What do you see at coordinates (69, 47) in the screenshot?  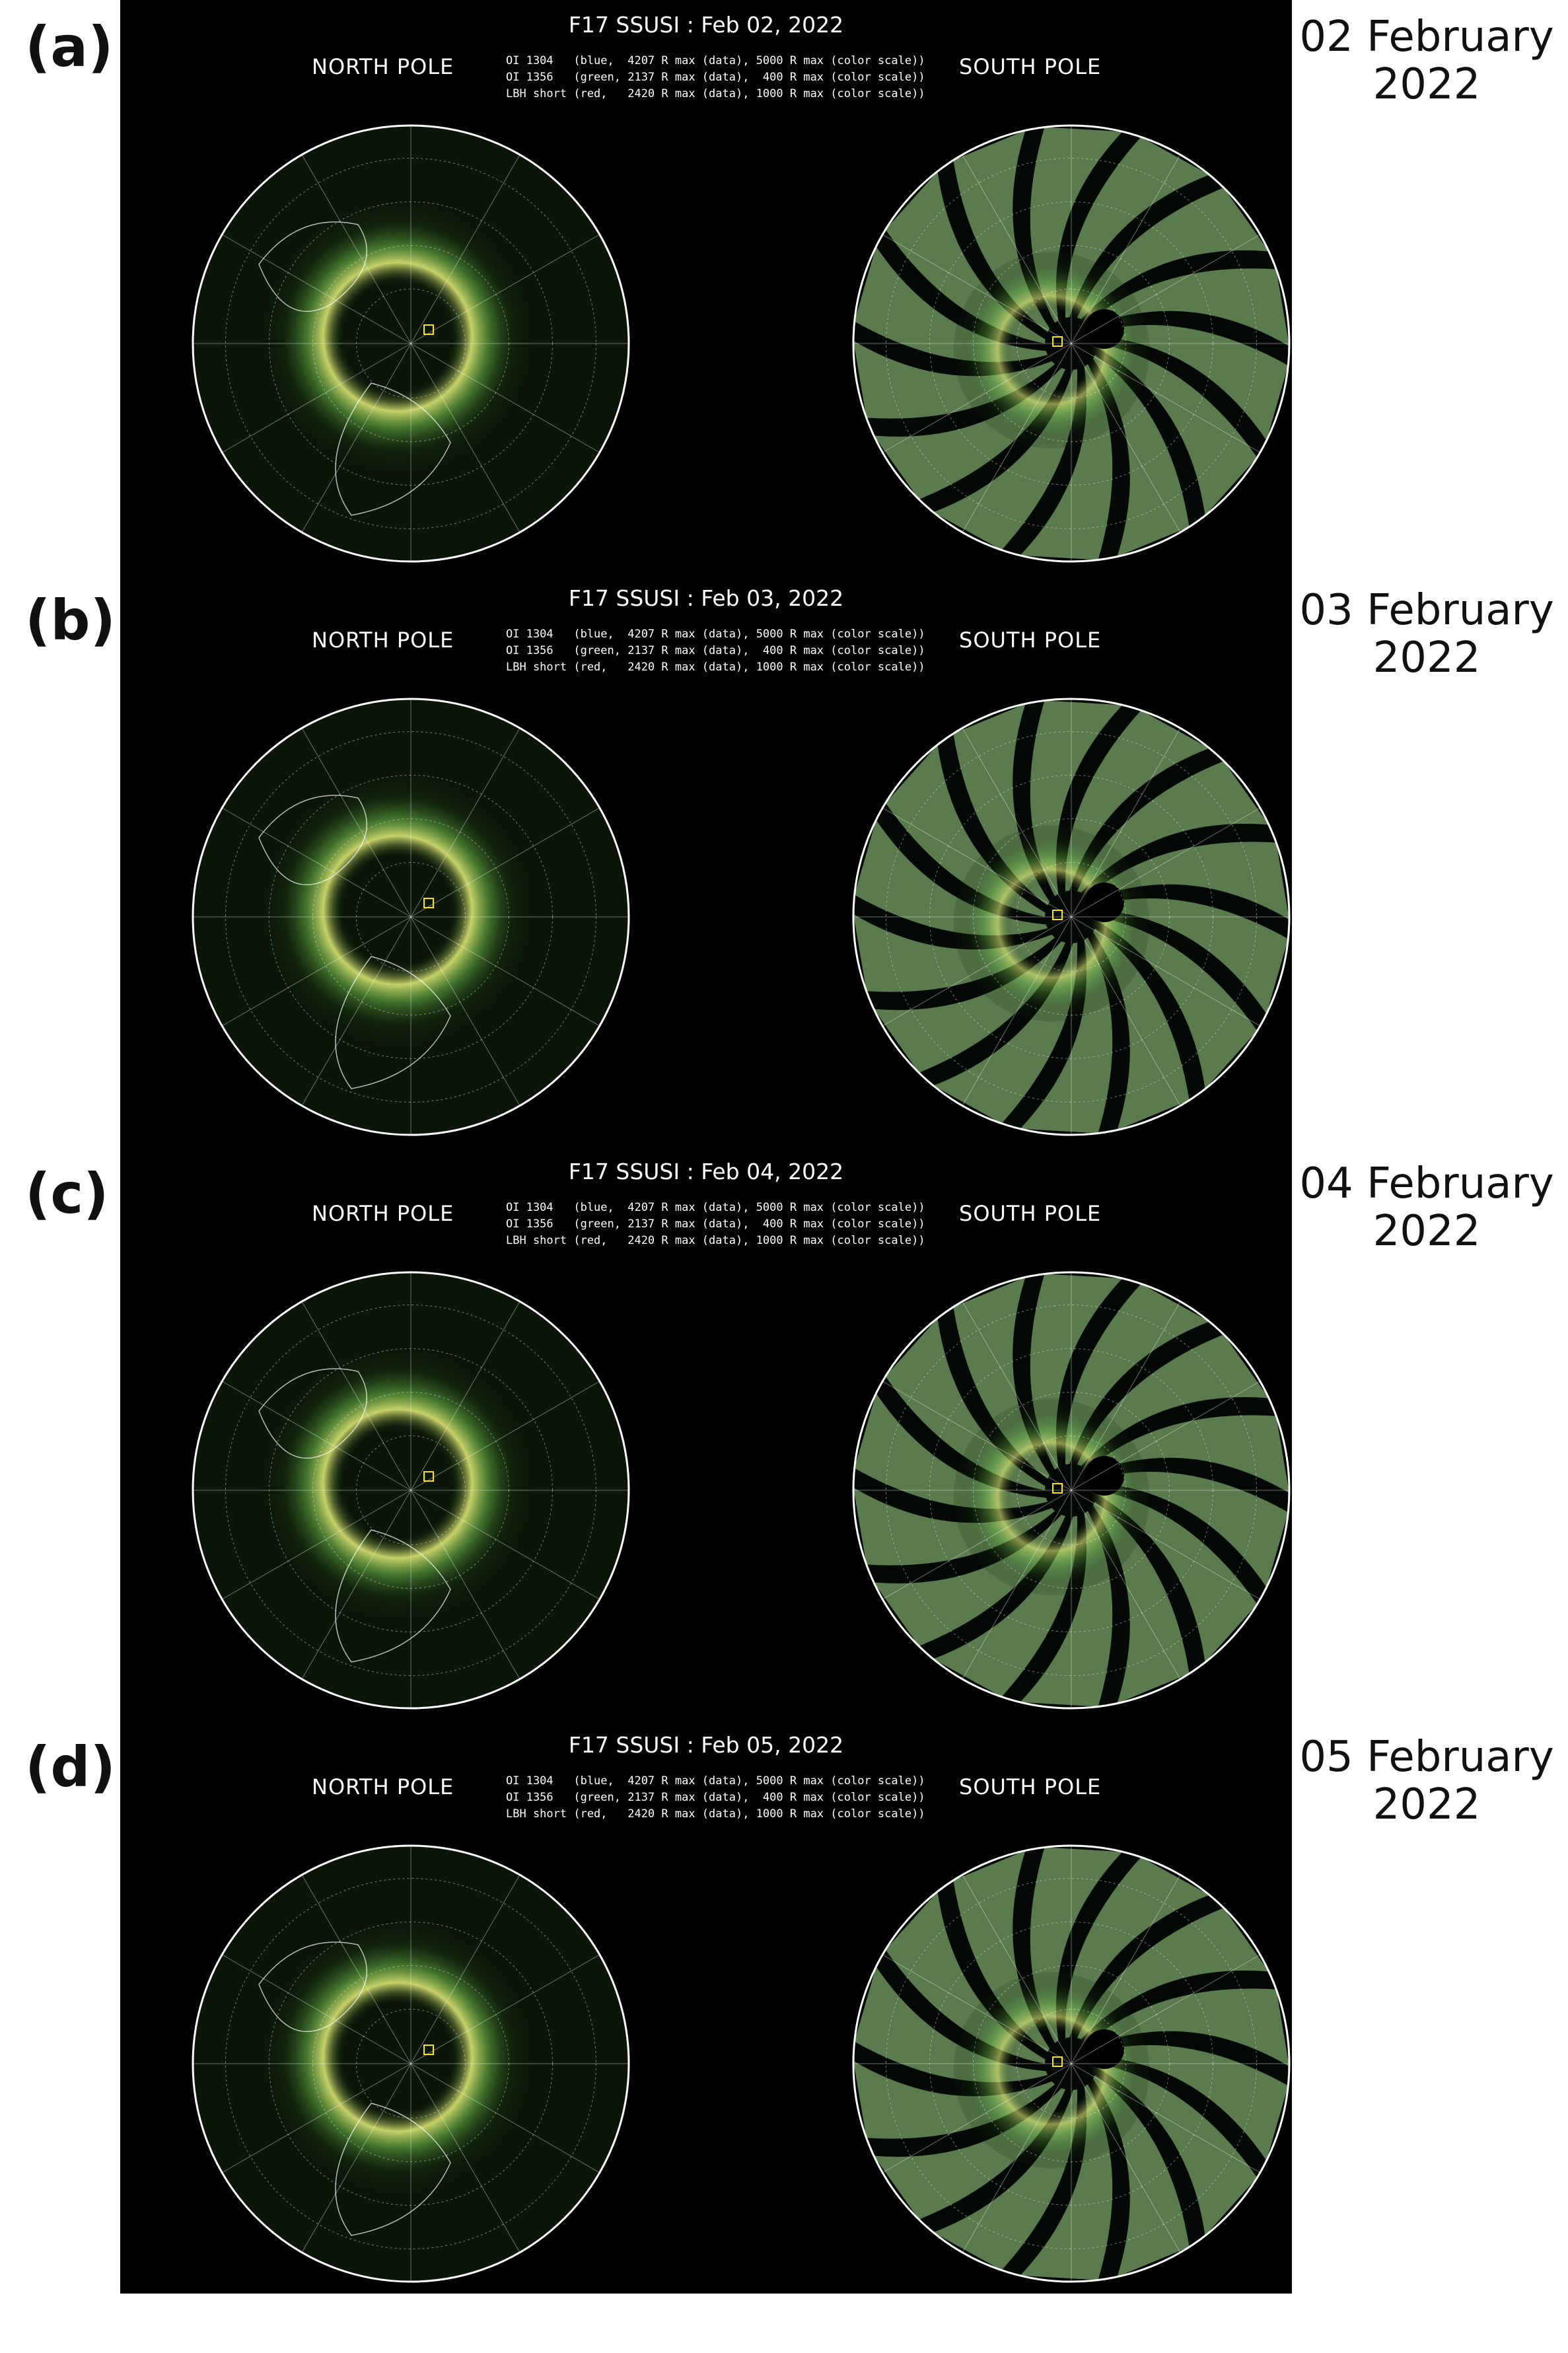 I see `panel-label: (a)` at bounding box center [69, 47].